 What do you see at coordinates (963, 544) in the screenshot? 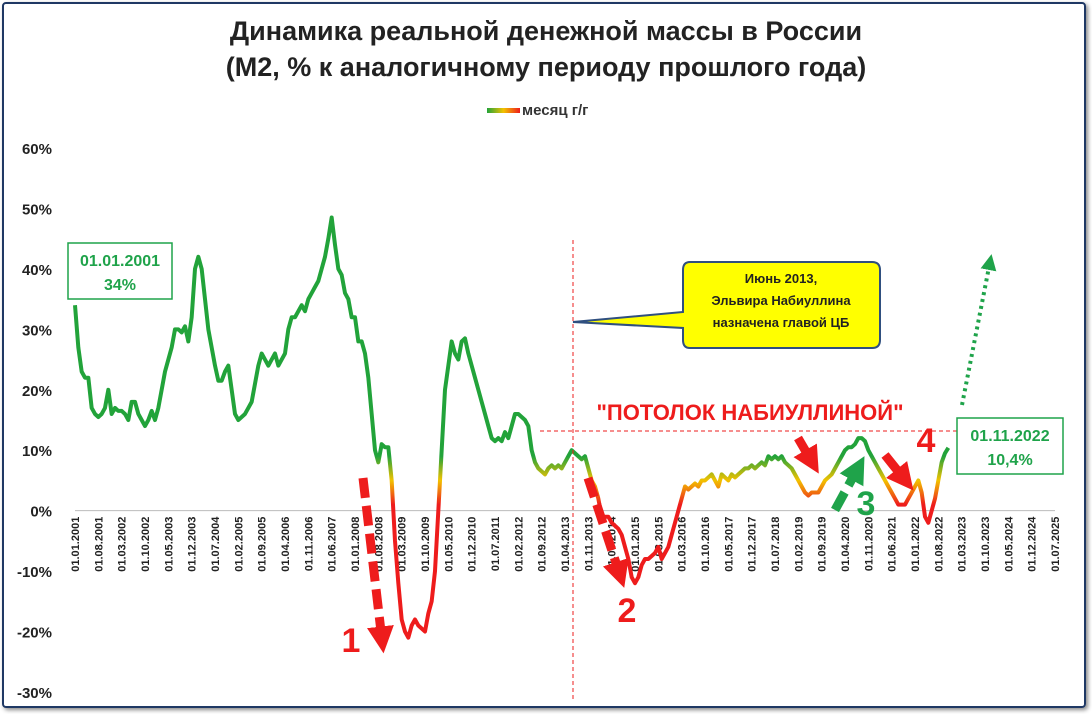
I see `x-tick-label: 01.03.2023` at bounding box center [963, 544].